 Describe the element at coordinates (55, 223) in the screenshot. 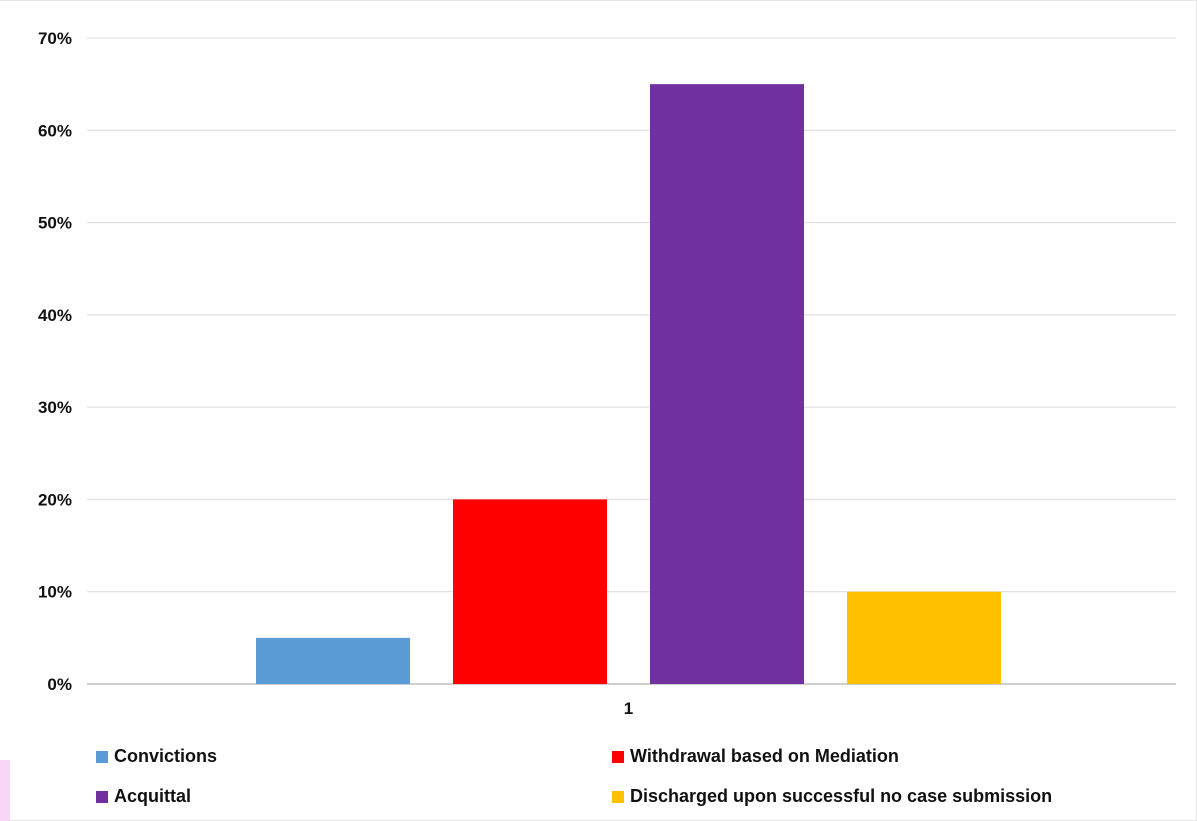

I see `y-tick-label: 50%` at that location.